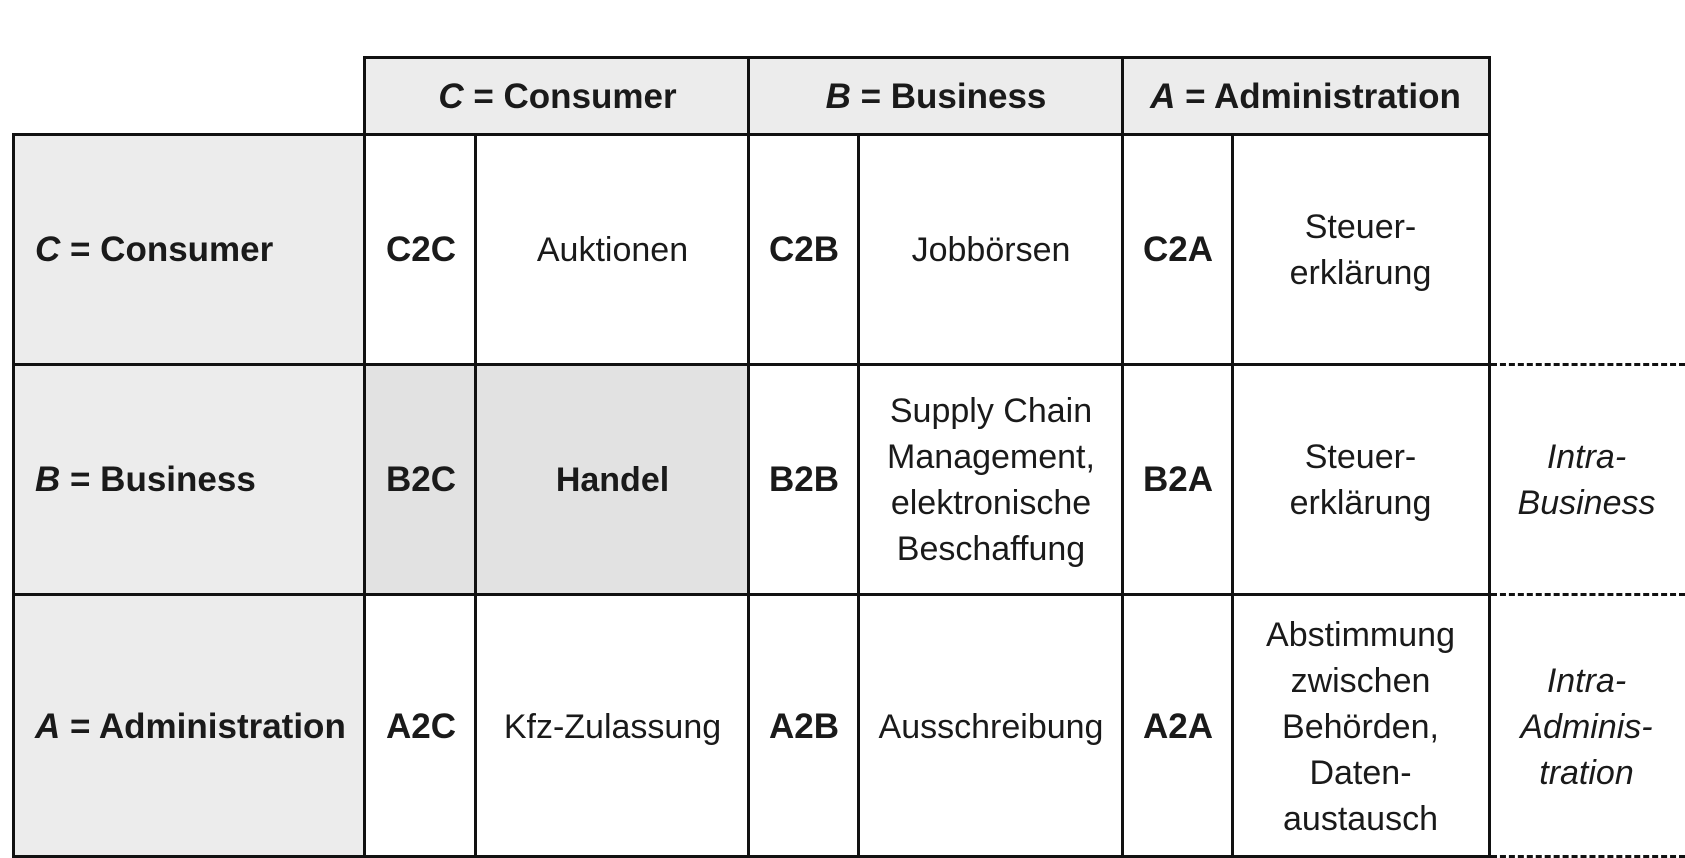 The width and height of the screenshot is (1685, 858). What do you see at coordinates (1122, 457) in the screenshot?
I see `grid-line-col-e` at bounding box center [1122, 457].